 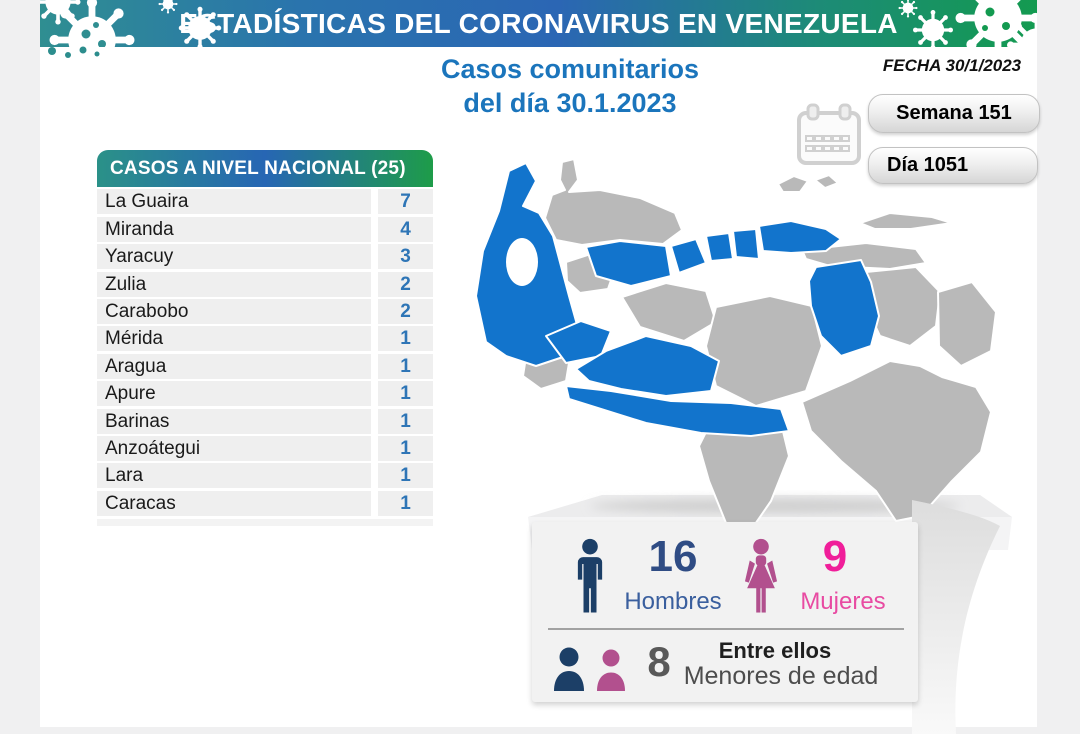 What do you see at coordinates (578, 342) in the screenshot?
I see `map-state-merida` at bounding box center [578, 342].